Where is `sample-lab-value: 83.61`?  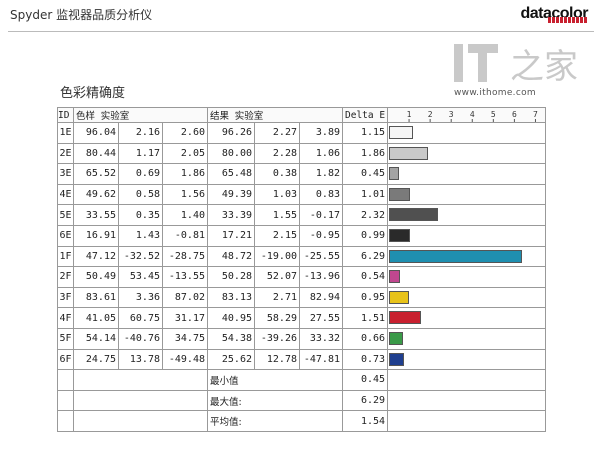
sample-lab-value: 83.61 is located at coordinates (96, 297).